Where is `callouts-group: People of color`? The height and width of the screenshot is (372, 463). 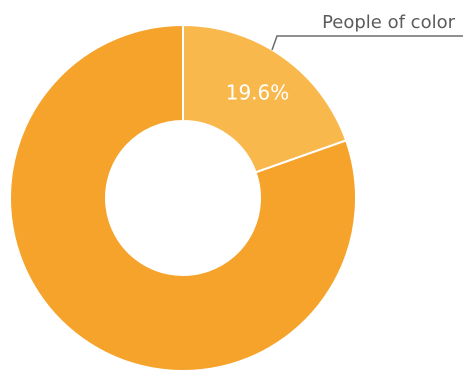 callouts-group: People of color is located at coordinates (367, 31).